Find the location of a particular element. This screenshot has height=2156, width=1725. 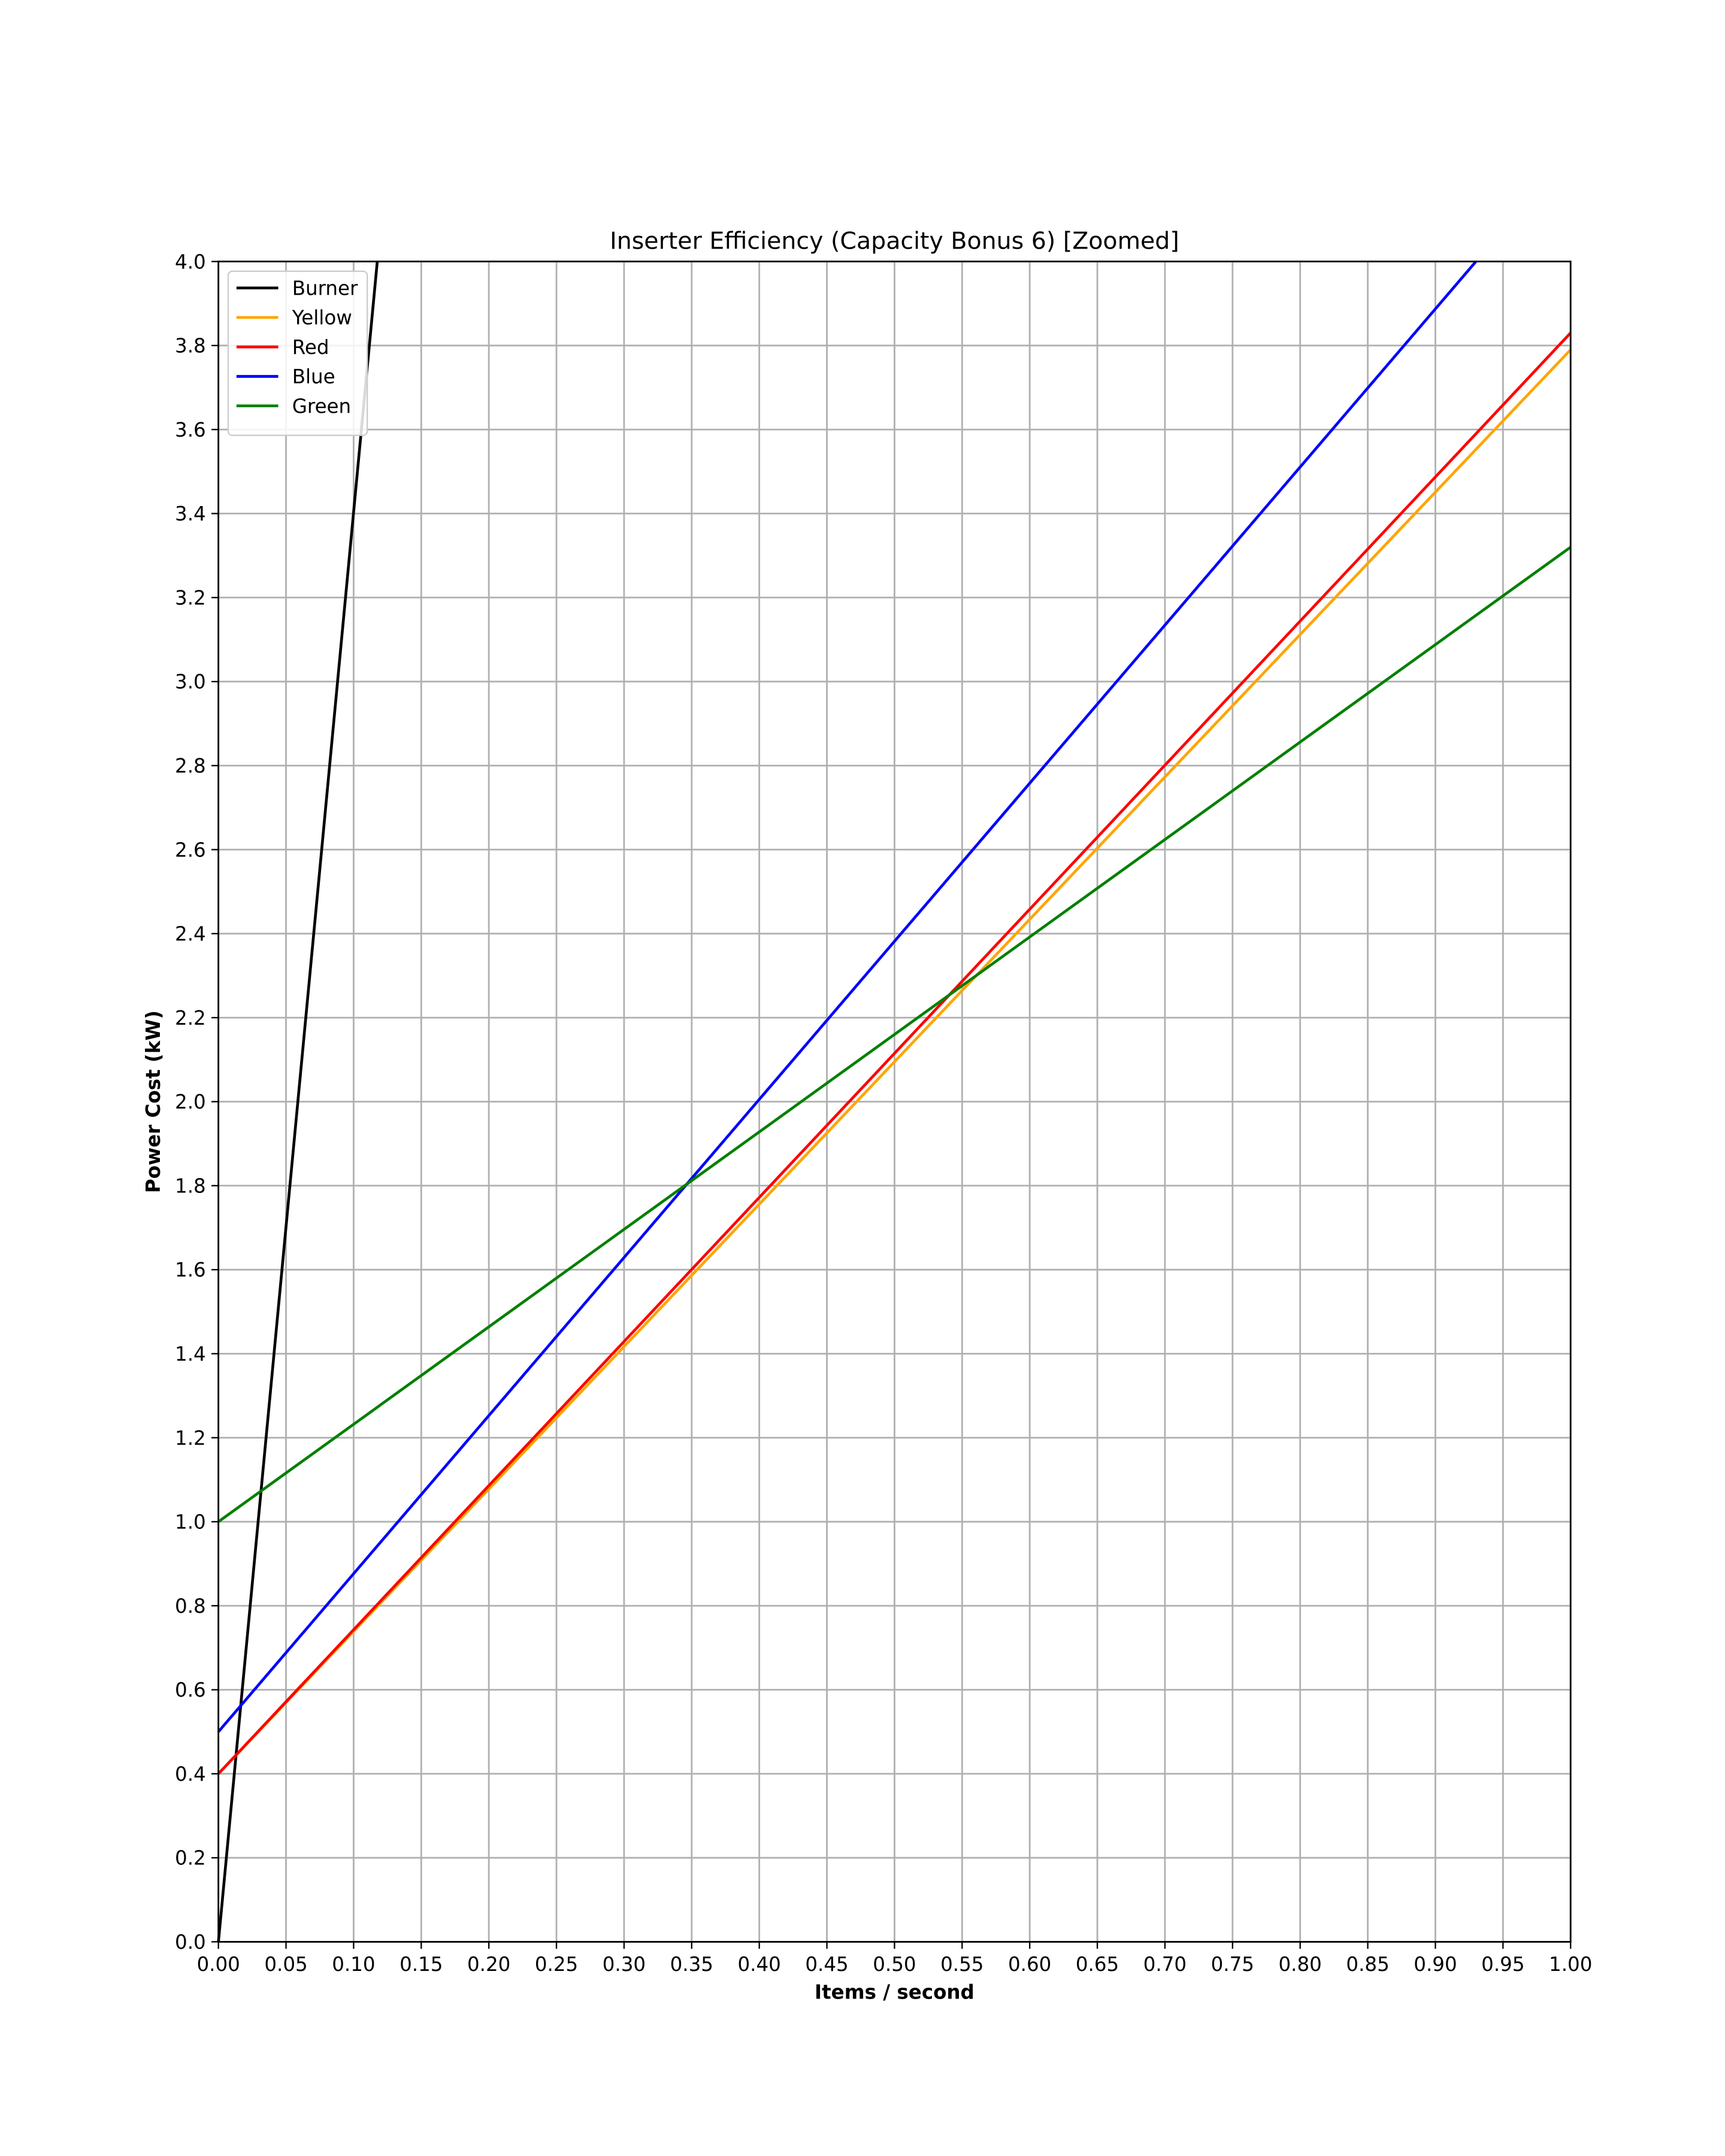

x-tick-label: 0.65 is located at coordinates (1097, 1965).